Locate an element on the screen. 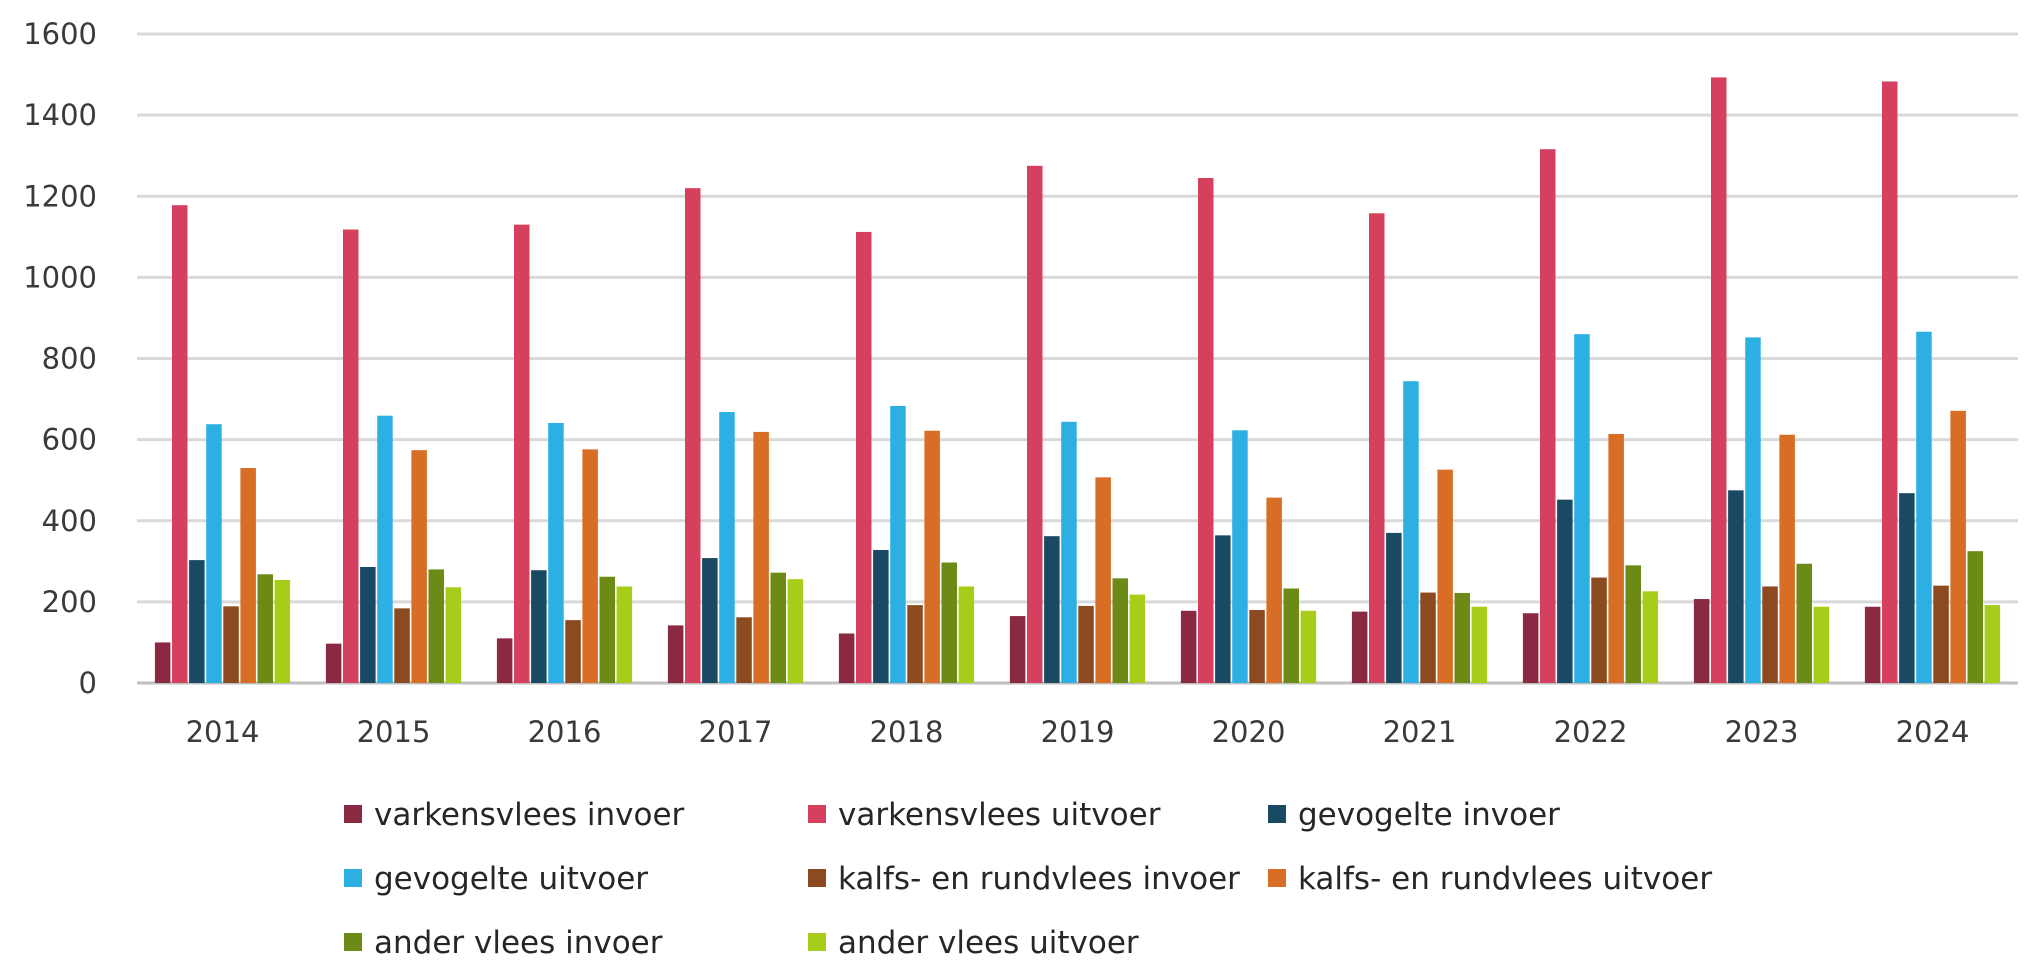 The width and height of the screenshot is (2030, 976). y-tick-label: 600 is located at coordinates (69, 440).